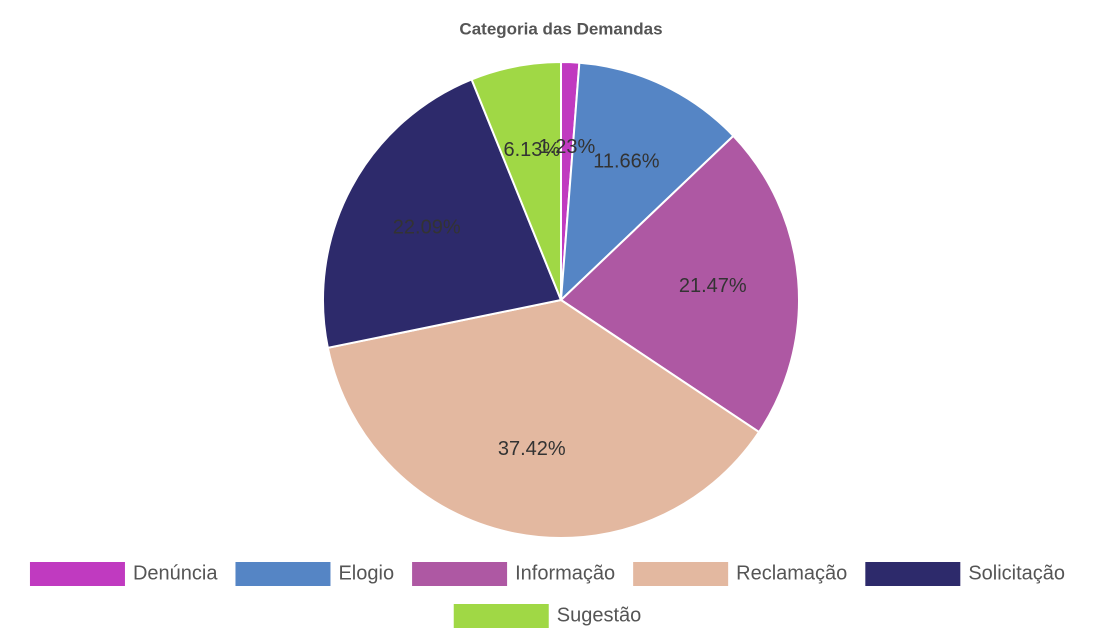 The width and height of the screenshot is (1095, 635). I want to click on data-label: 37.42%, so click(532, 449).